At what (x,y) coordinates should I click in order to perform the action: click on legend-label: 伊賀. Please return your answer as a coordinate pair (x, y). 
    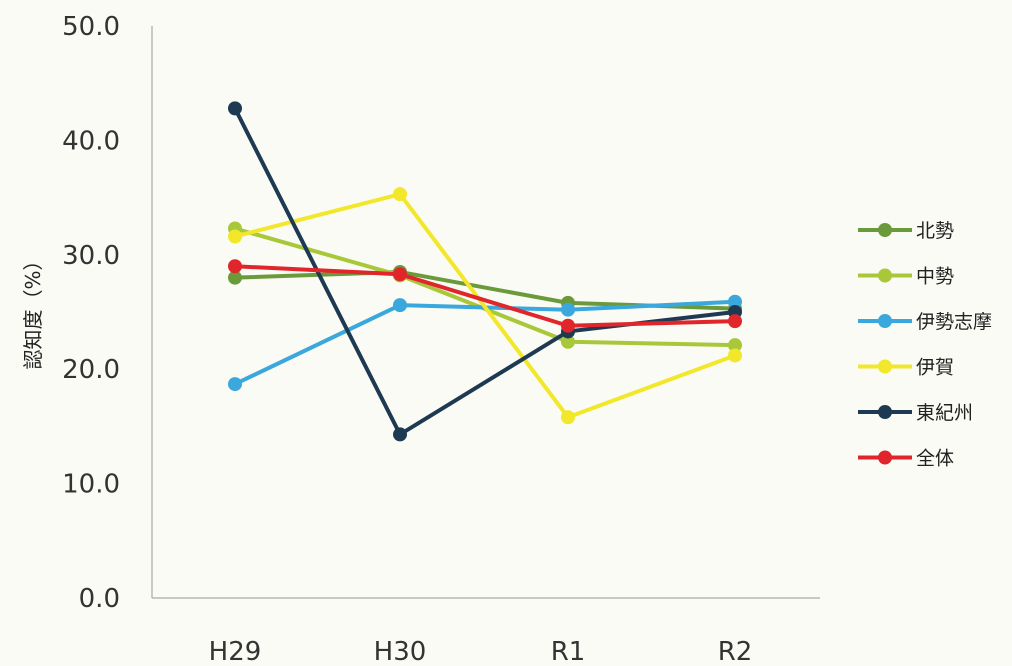
    Looking at the image, I should click on (935, 368).